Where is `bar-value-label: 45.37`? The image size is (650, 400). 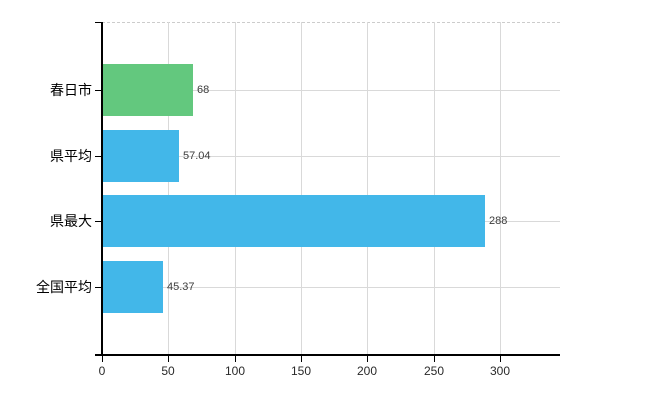
bar-value-label: 45.37 is located at coordinates (181, 287).